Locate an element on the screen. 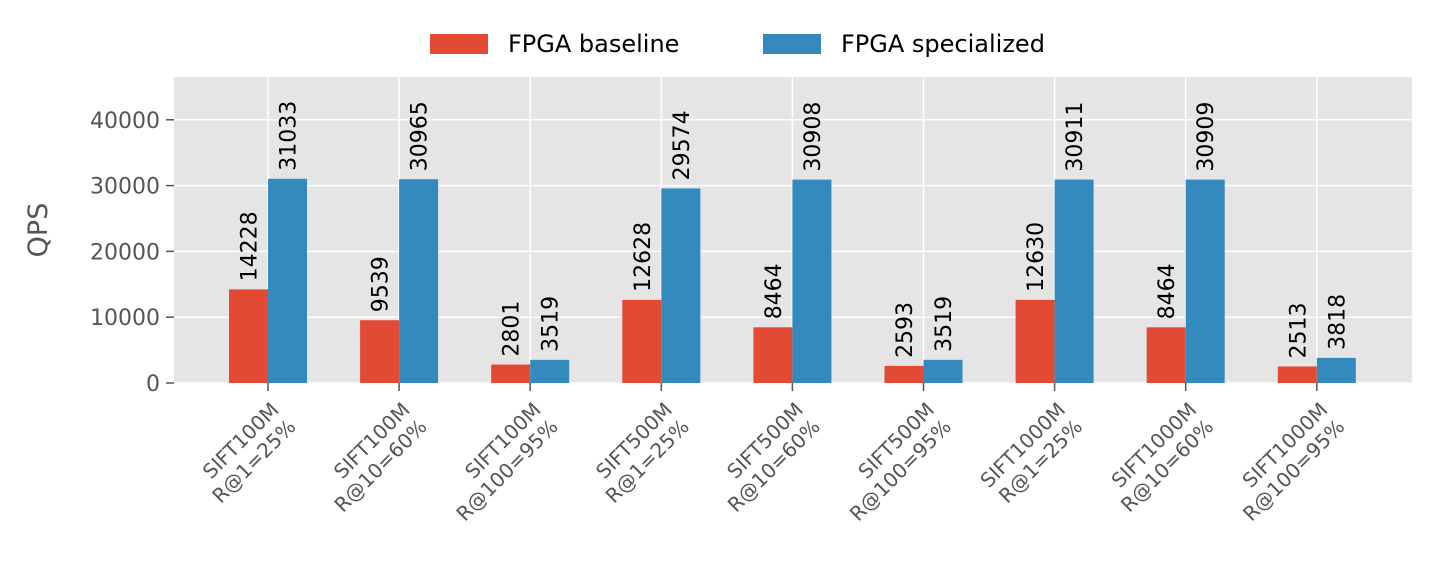 This screenshot has width=1432, height=578. bar-value-label: 12630 is located at coordinates (1036, 257).